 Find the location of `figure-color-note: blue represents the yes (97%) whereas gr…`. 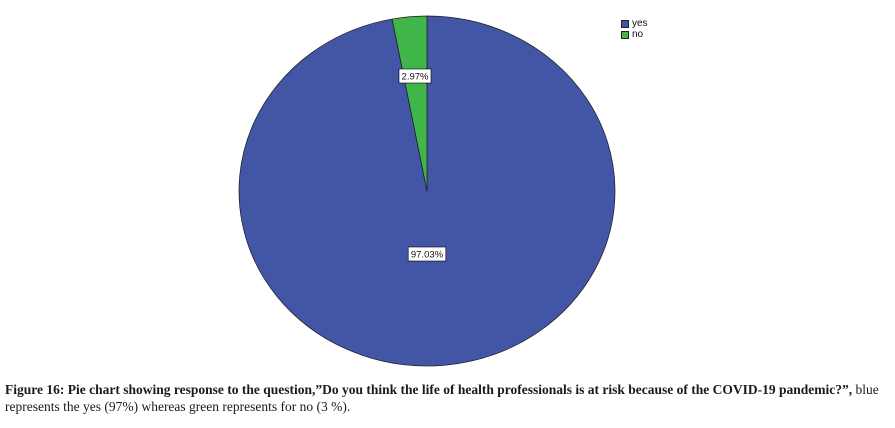

figure-color-note: blue represents the yes (97%) whereas gr… is located at coordinates (442, 398).